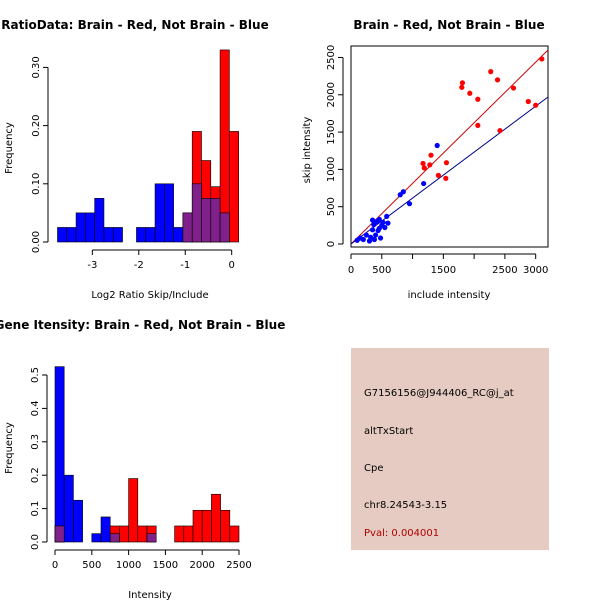 This screenshot has width=600, height=600. I want to click on x-tick-label-0: 0, so click(55, 565).